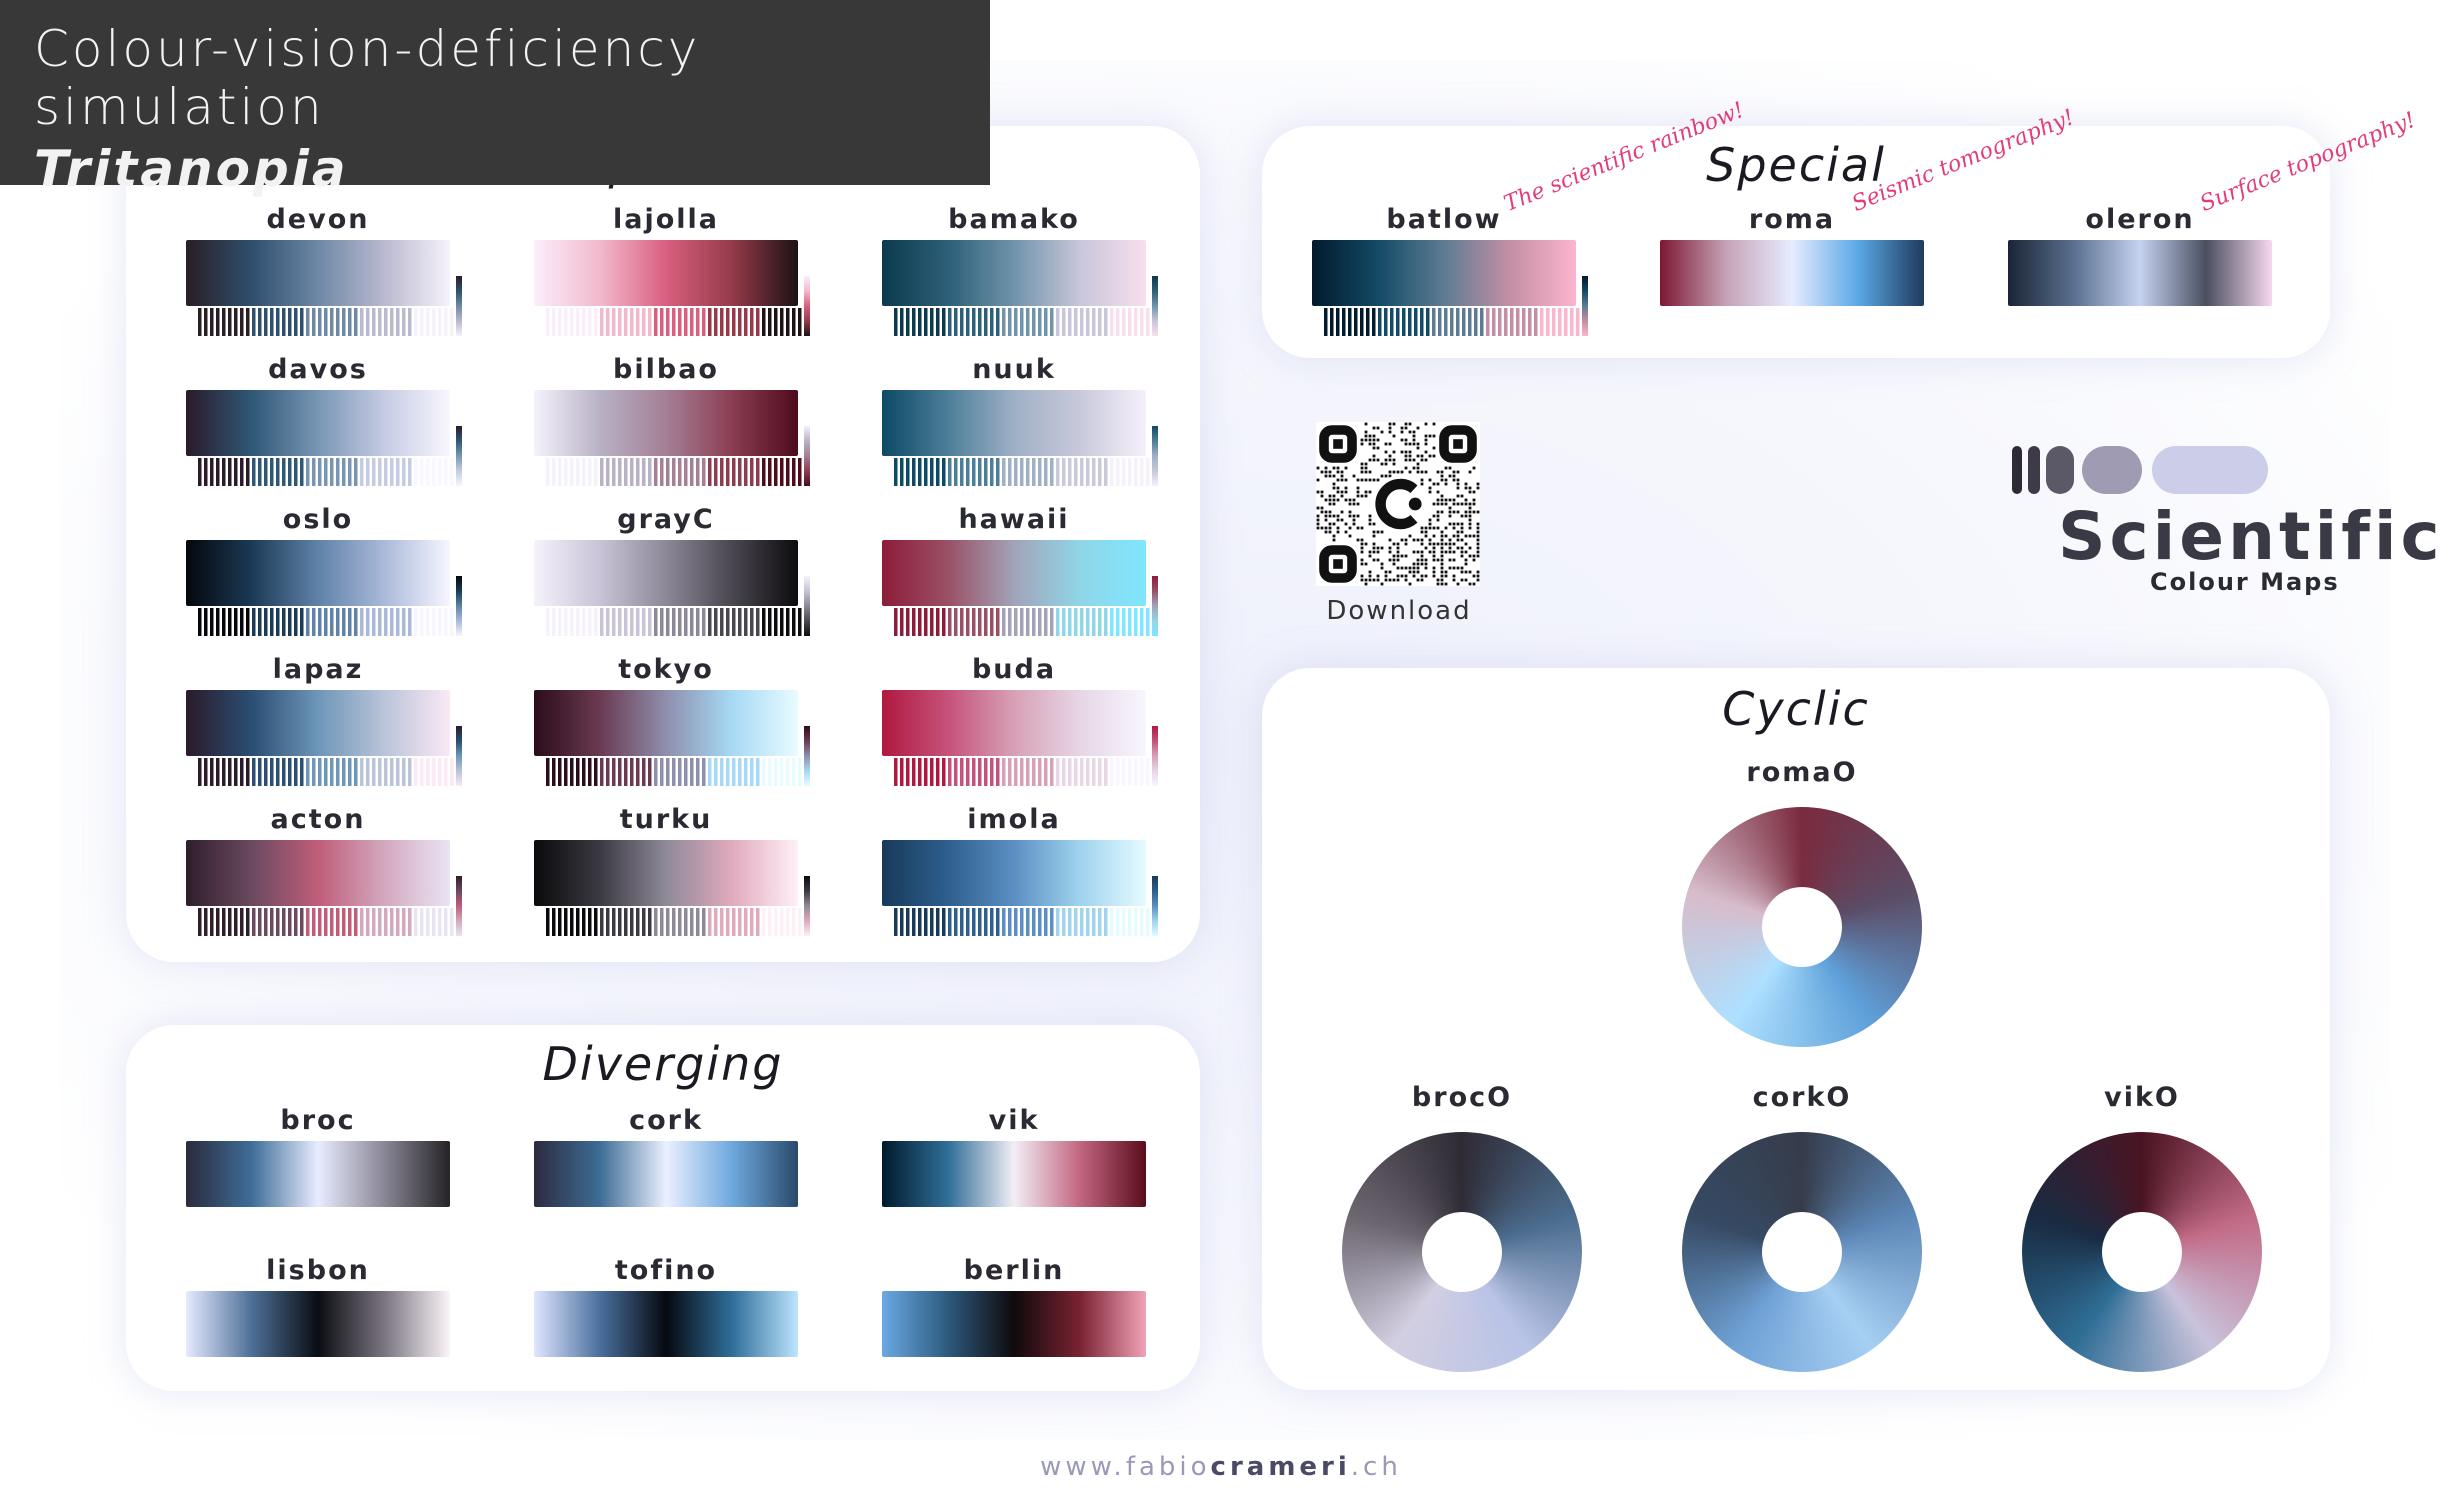 Image resolution: width=2442 pixels, height=1508 pixels. I want to click on sequential-cmap-buda: buda, so click(1027, 729).